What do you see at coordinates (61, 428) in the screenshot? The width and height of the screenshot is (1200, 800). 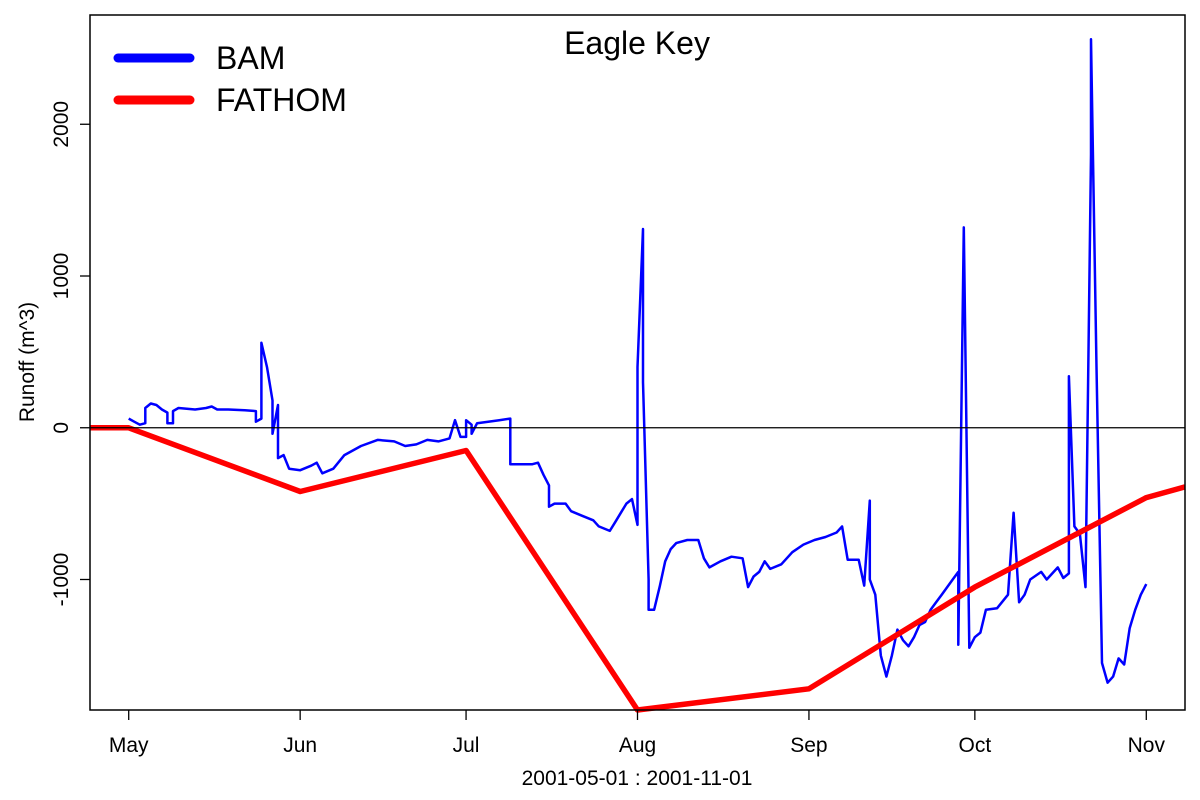 I see `y-tick-label: 0` at bounding box center [61, 428].